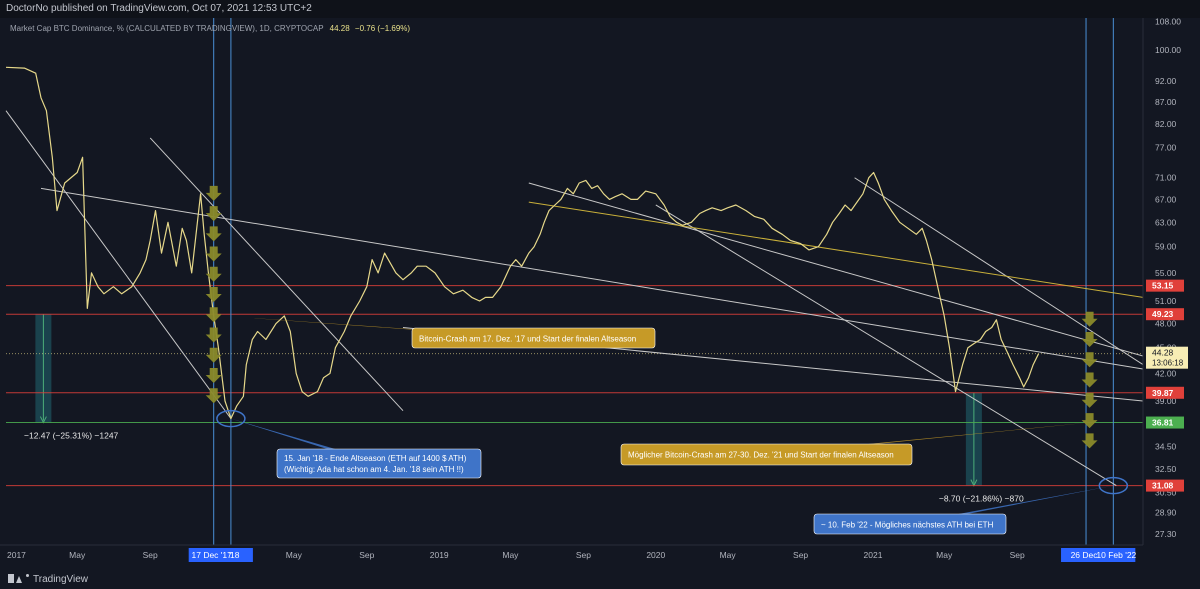 This screenshot has height=589, width=1200. I want to click on footer-bar: TradingView, so click(600, 579).